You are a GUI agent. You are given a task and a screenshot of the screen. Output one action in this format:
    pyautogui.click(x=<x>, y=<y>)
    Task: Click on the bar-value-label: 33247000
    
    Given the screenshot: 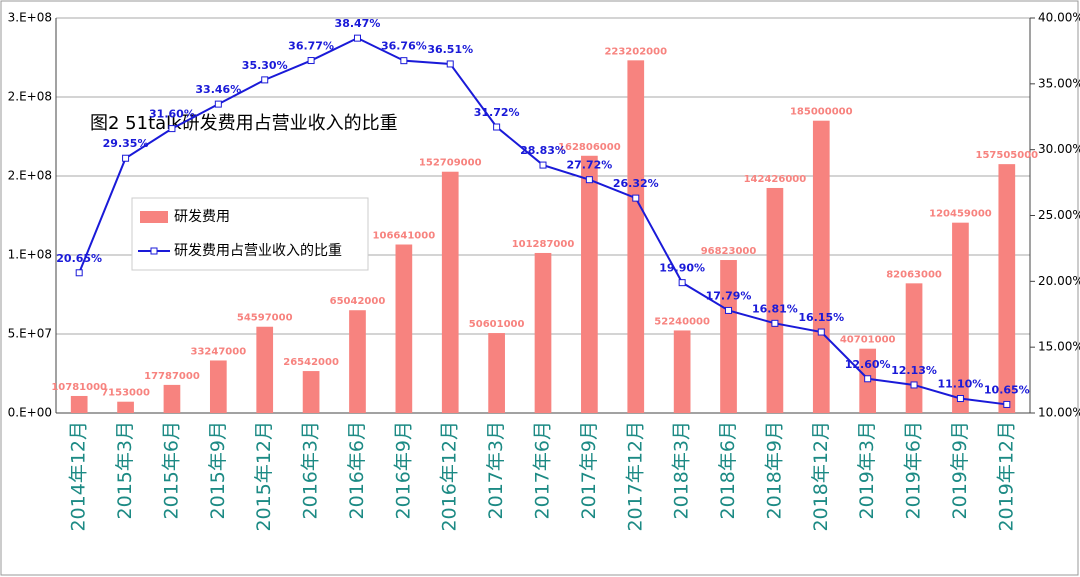 What is the action you would take?
    pyautogui.click(x=218, y=351)
    